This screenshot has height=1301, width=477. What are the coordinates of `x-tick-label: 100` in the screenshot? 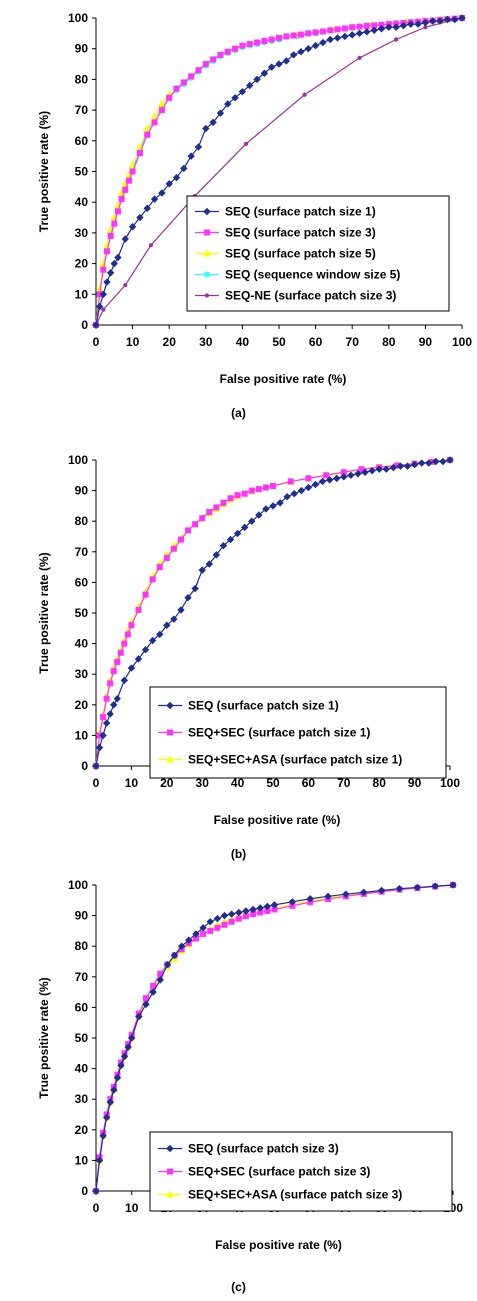 It's located at (450, 783).